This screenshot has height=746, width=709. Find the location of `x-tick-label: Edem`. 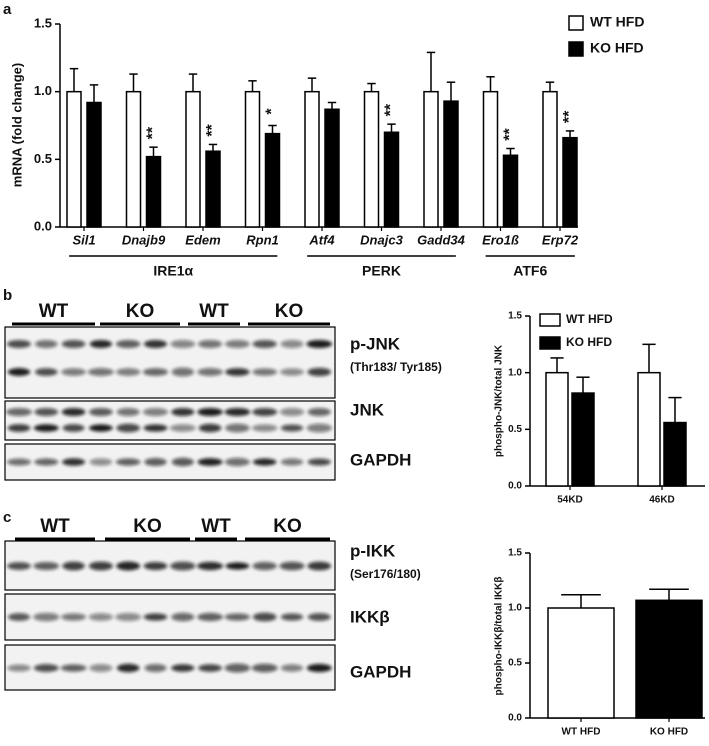

x-tick-label: Edem is located at coordinates (203, 239).